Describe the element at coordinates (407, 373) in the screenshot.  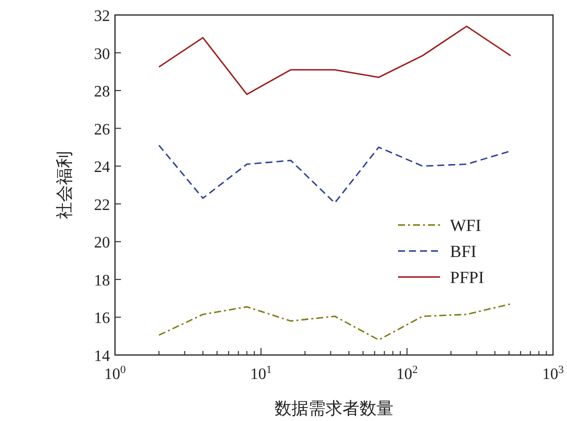
I see `x-tick-label: 10$^{2}$` at that location.